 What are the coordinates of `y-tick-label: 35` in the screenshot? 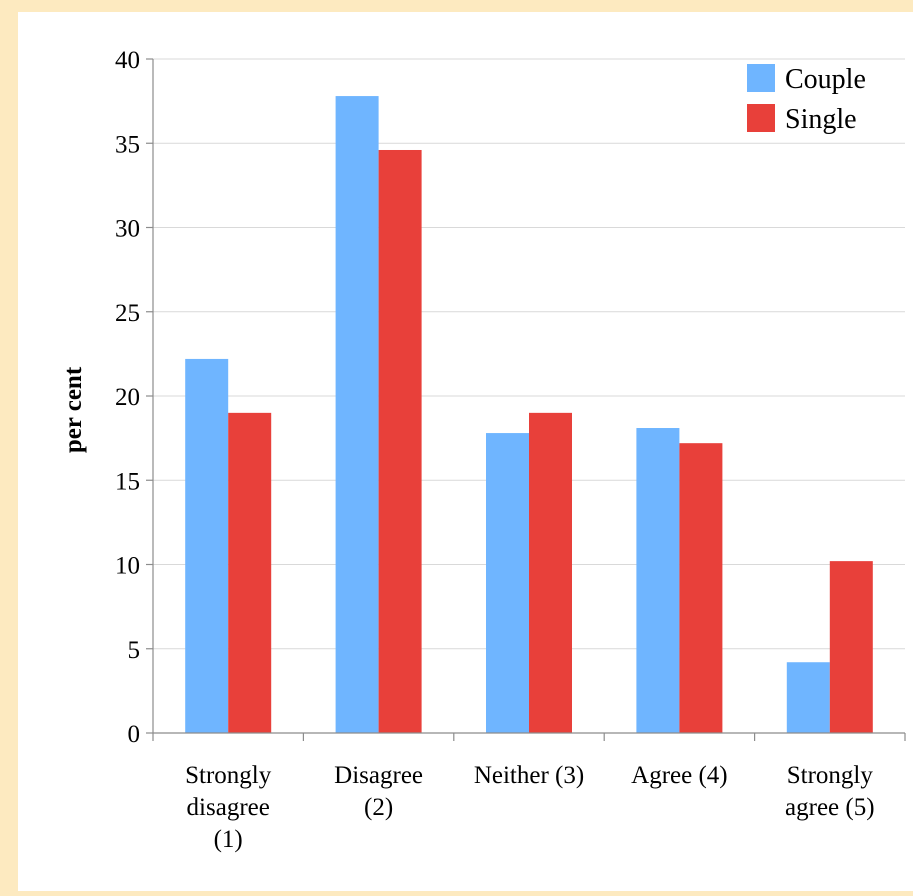 It's located at (127, 144).